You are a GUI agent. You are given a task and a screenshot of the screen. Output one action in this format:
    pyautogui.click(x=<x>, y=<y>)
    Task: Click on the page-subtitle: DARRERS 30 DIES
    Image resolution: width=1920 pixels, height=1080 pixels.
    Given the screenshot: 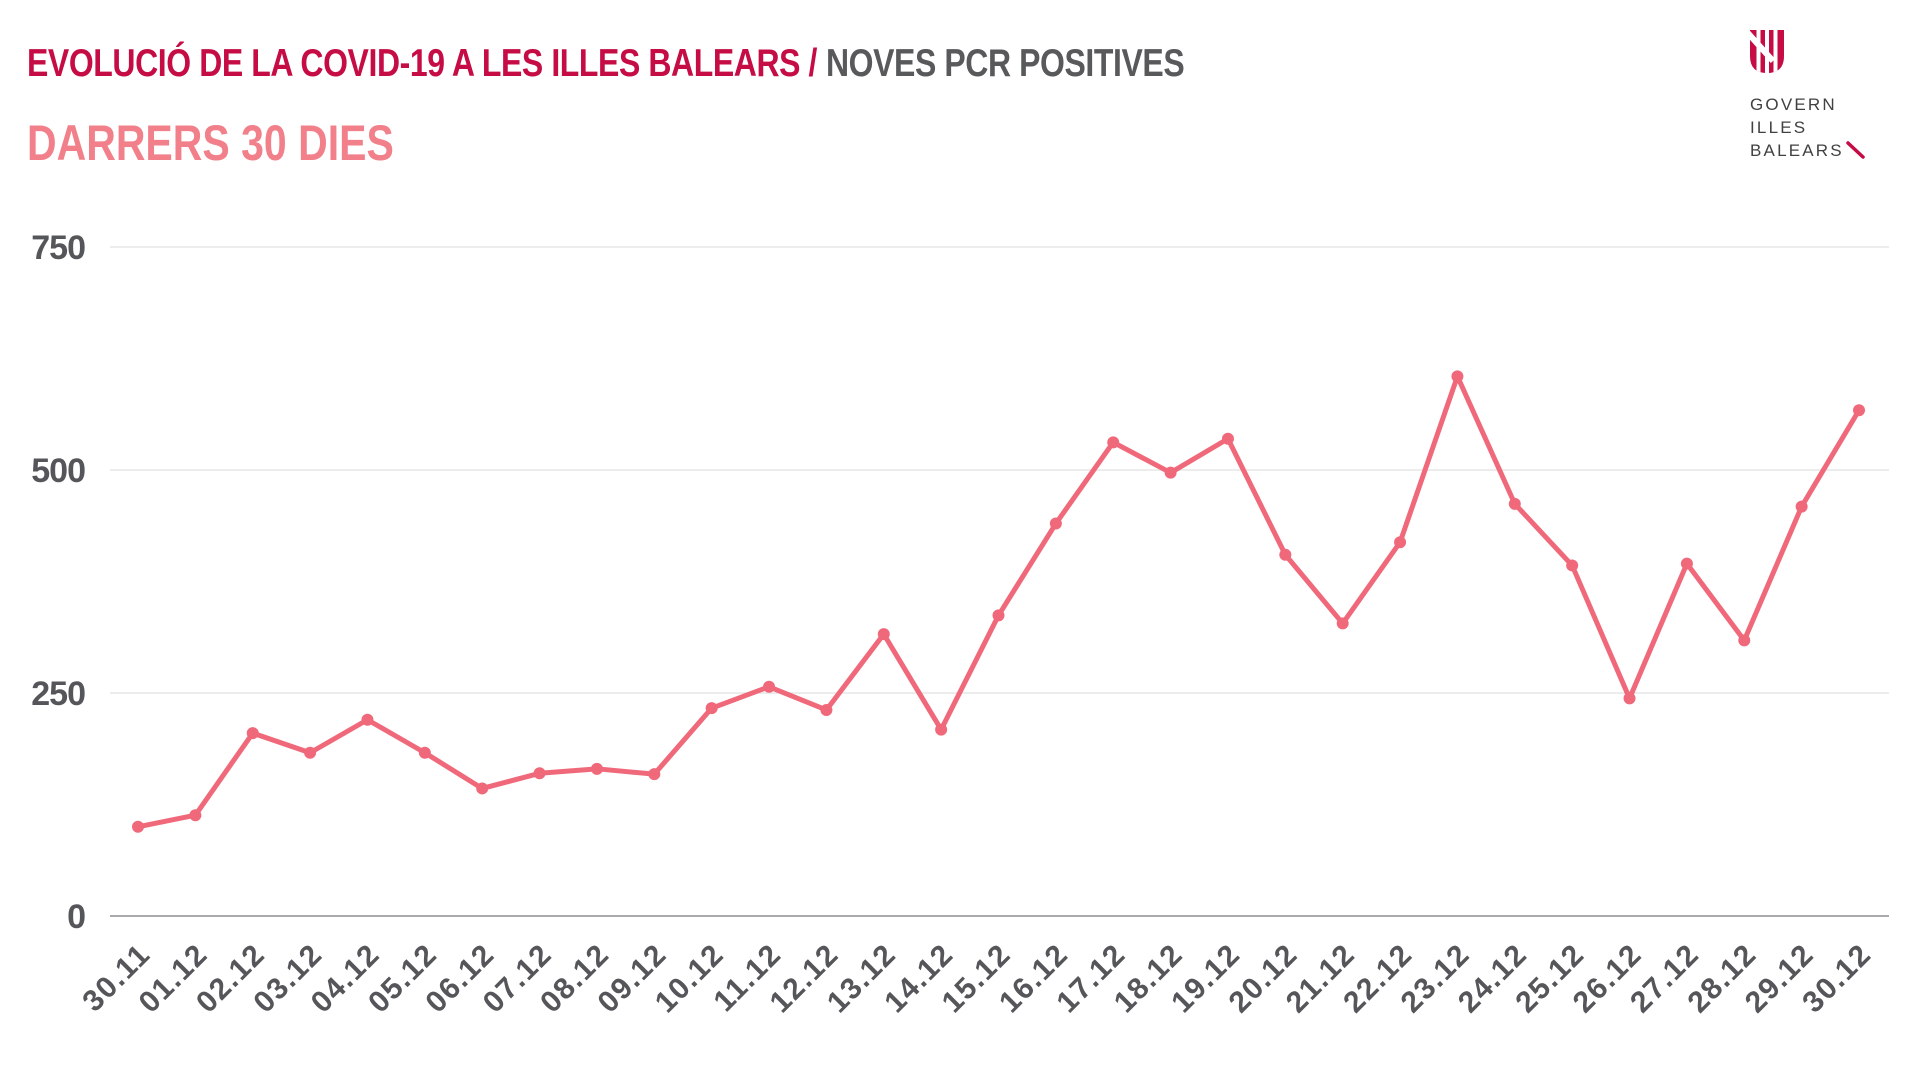 What is the action you would take?
    pyautogui.click(x=210, y=142)
    